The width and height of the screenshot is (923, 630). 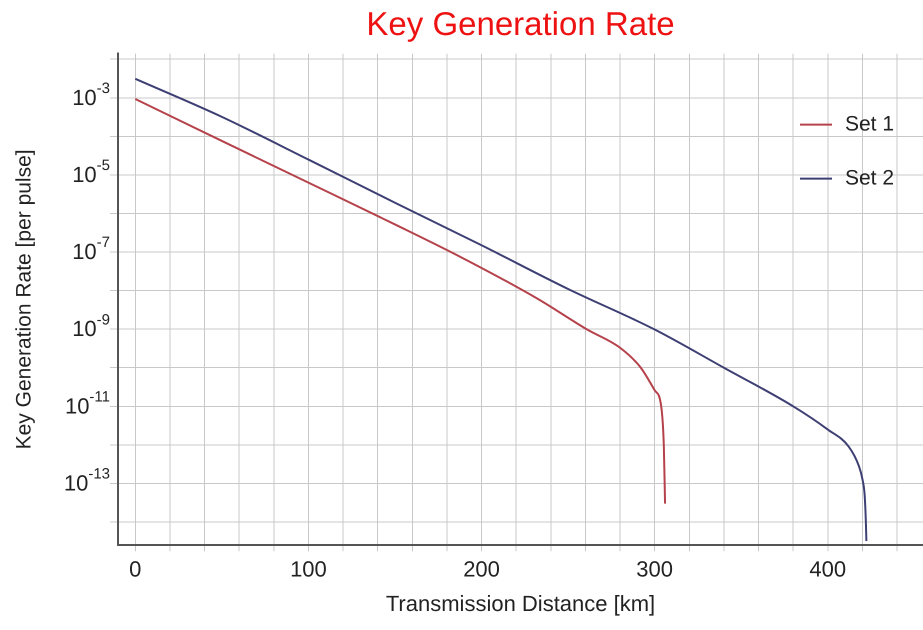 I want to click on chart-title: Key Generation Rate, so click(x=520, y=23).